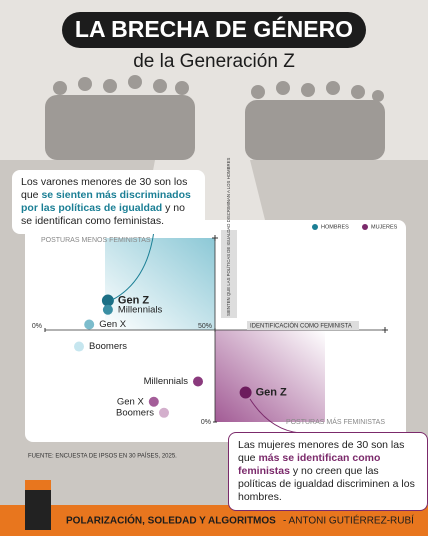 Image resolution: width=428 pixels, height=536 pixels. Describe the element at coordinates (104, 188) in the screenshot. I see `callout-text: Los varones menores de 30 son los que` at that location.